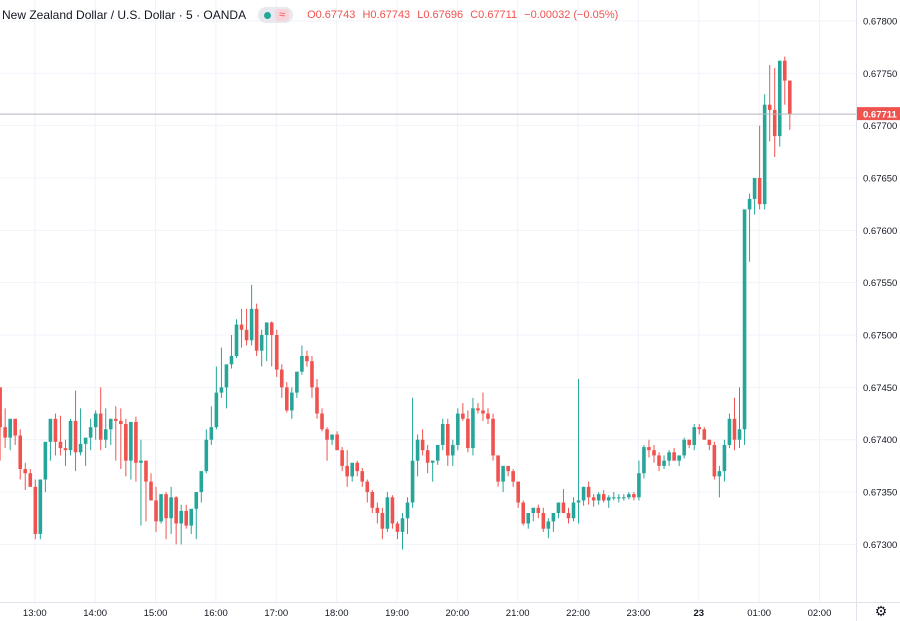 The image size is (900, 621). What do you see at coordinates (216, 613) in the screenshot?
I see `x-tick-label: 16:00` at bounding box center [216, 613].